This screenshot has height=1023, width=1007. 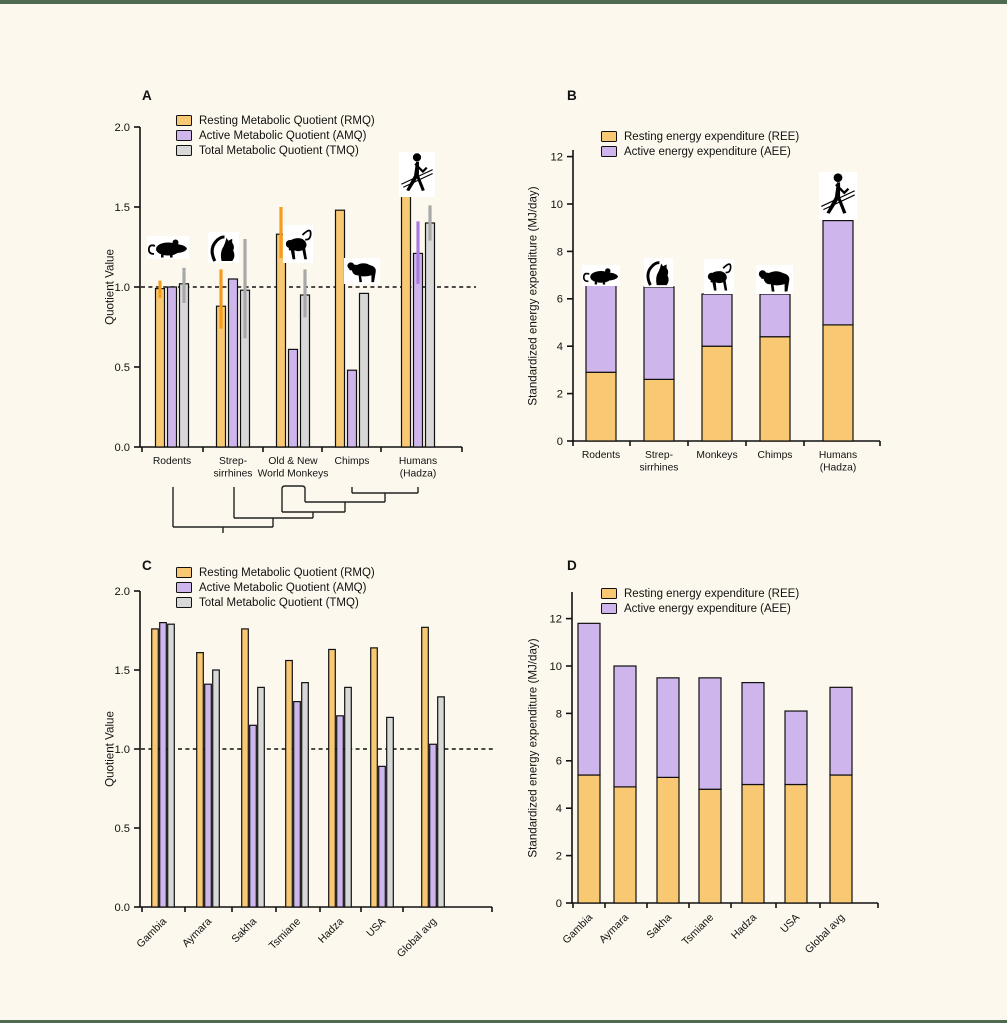 What do you see at coordinates (147, 565) in the screenshot?
I see `panel-c-label: C` at bounding box center [147, 565].